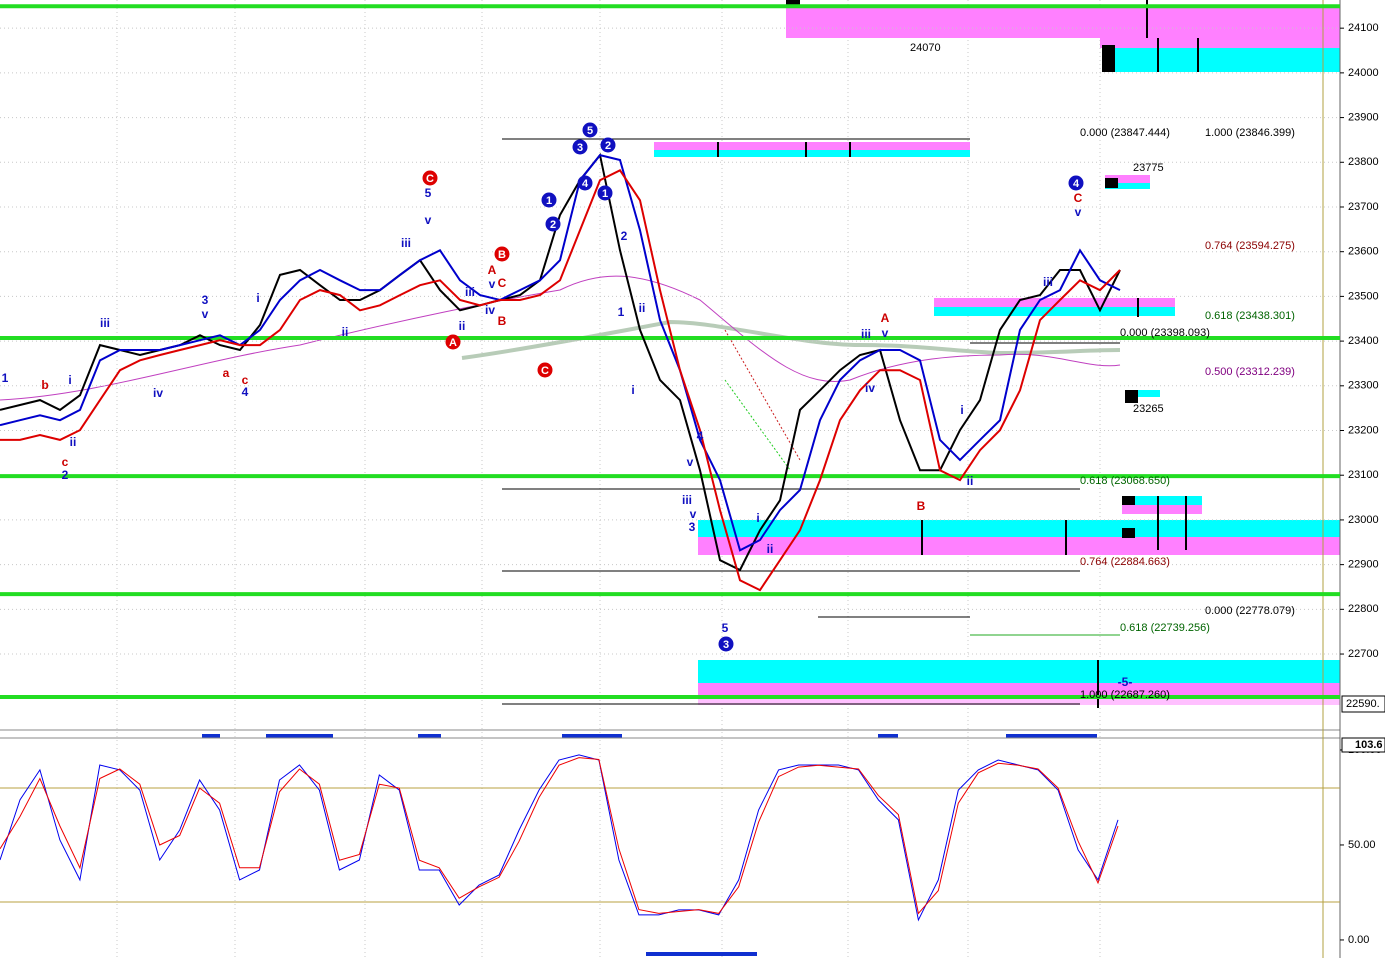  What do you see at coordinates (1363, 252) in the screenshot?
I see `y-tick-label: 23600` at bounding box center [1363, 252].